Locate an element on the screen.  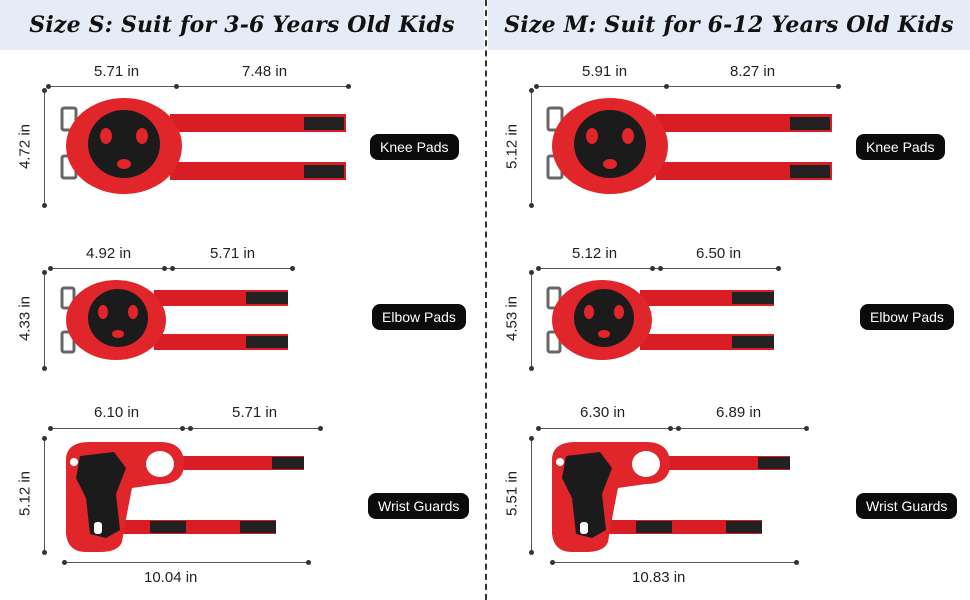
size-m-header: Size M: Suit for 6-12 Years Old Kids is located at coordinates (729, 25).